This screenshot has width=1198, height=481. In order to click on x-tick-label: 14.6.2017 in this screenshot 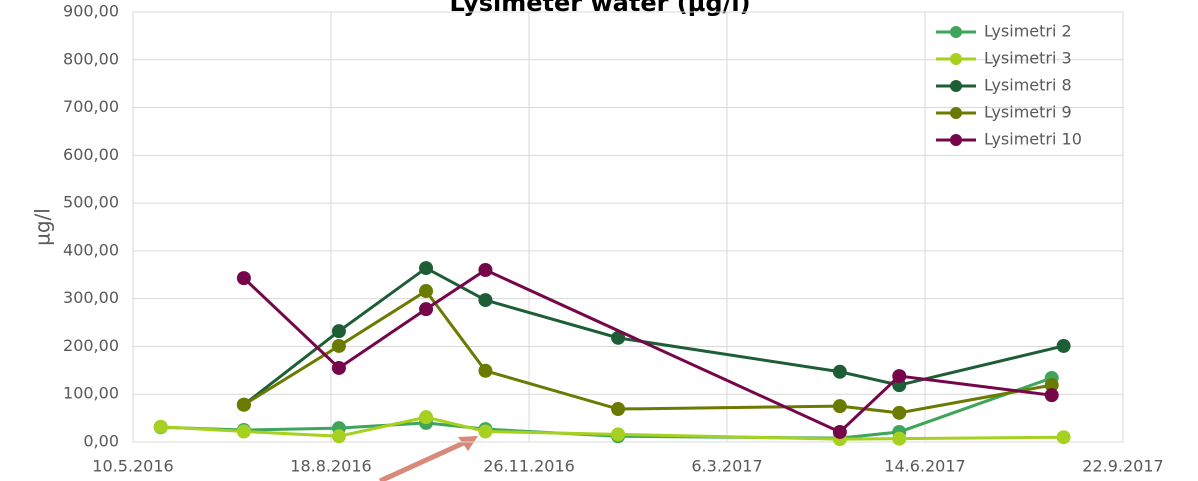, I will do `click(924, 466)`.